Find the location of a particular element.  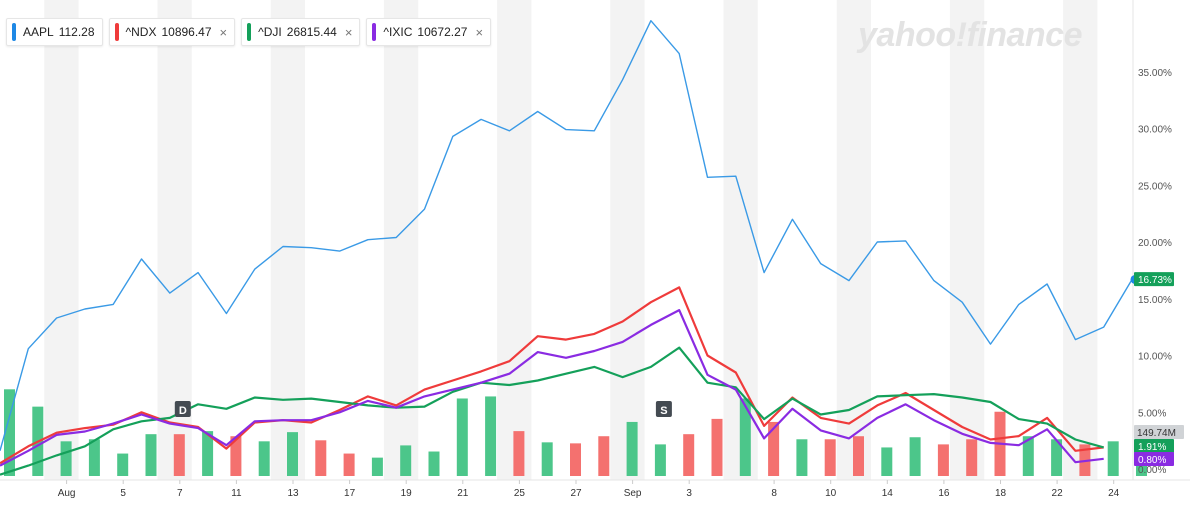

x-tick-label: 7 is located at coordinates (180, 493).